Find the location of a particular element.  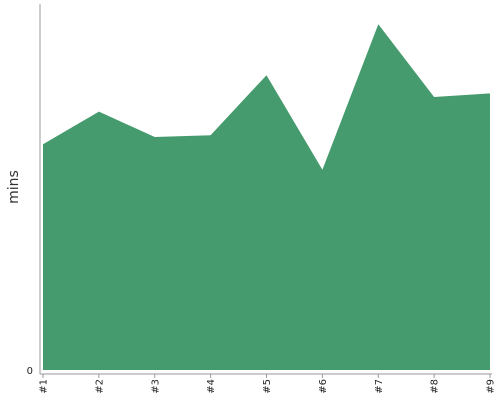

x-tick-label: #1 is located at coordinates (44, 386).